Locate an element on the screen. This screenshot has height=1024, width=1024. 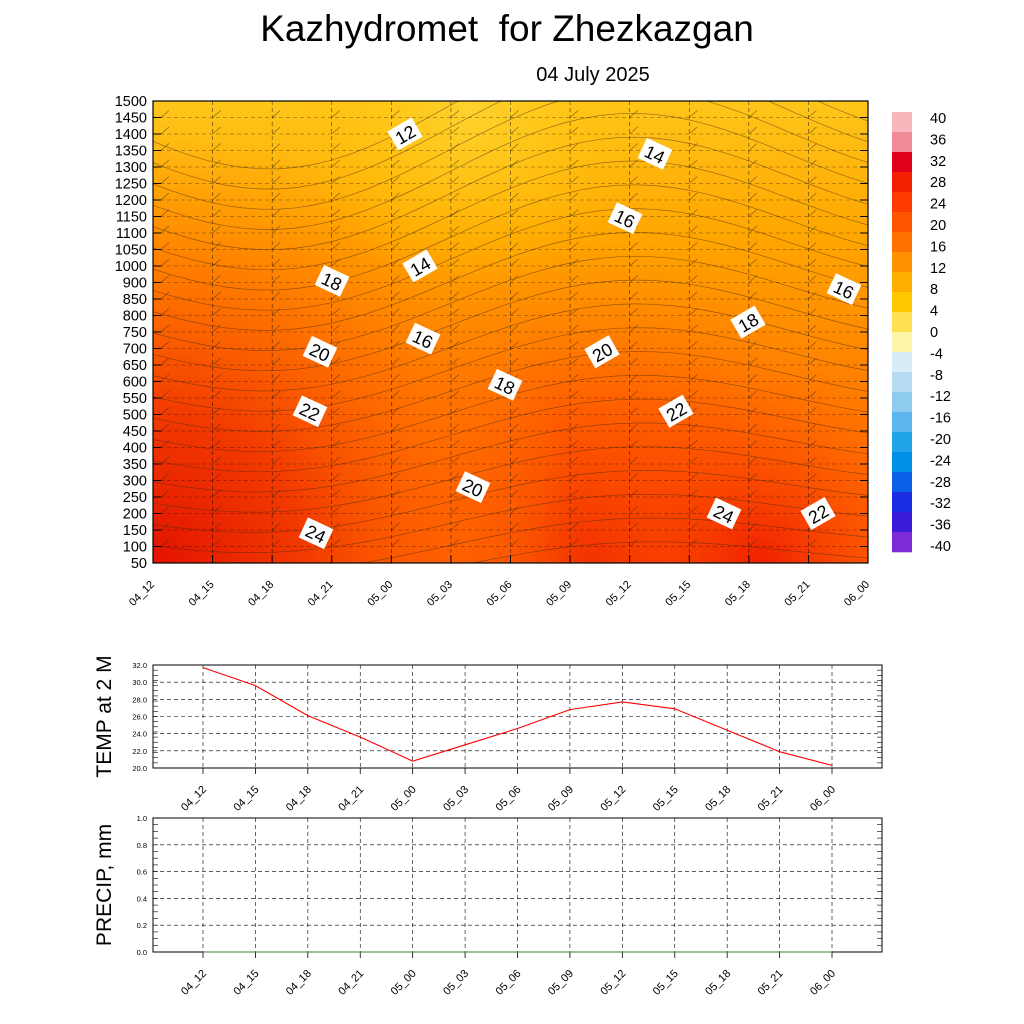
panel-ytick-label: 0.2 is located at coordinates (142, 925).